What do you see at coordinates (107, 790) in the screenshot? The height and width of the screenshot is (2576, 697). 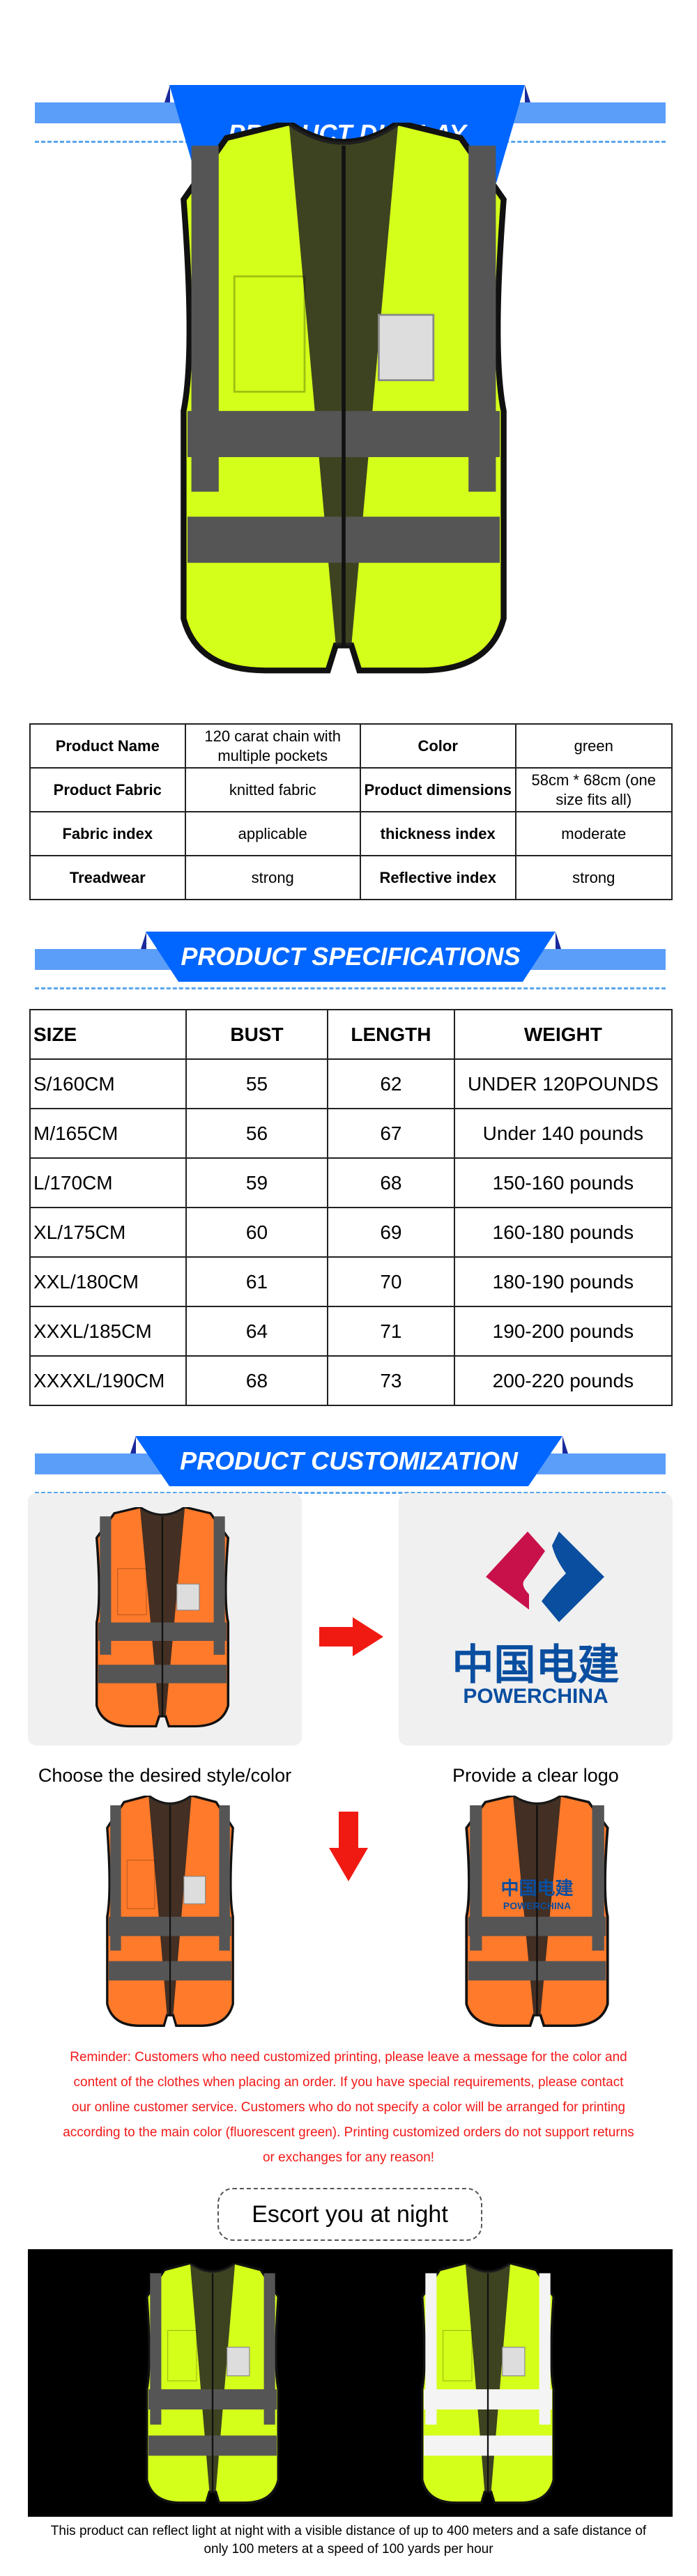 I see `field-label: Product Fabric` at bounding box center [107, 790].